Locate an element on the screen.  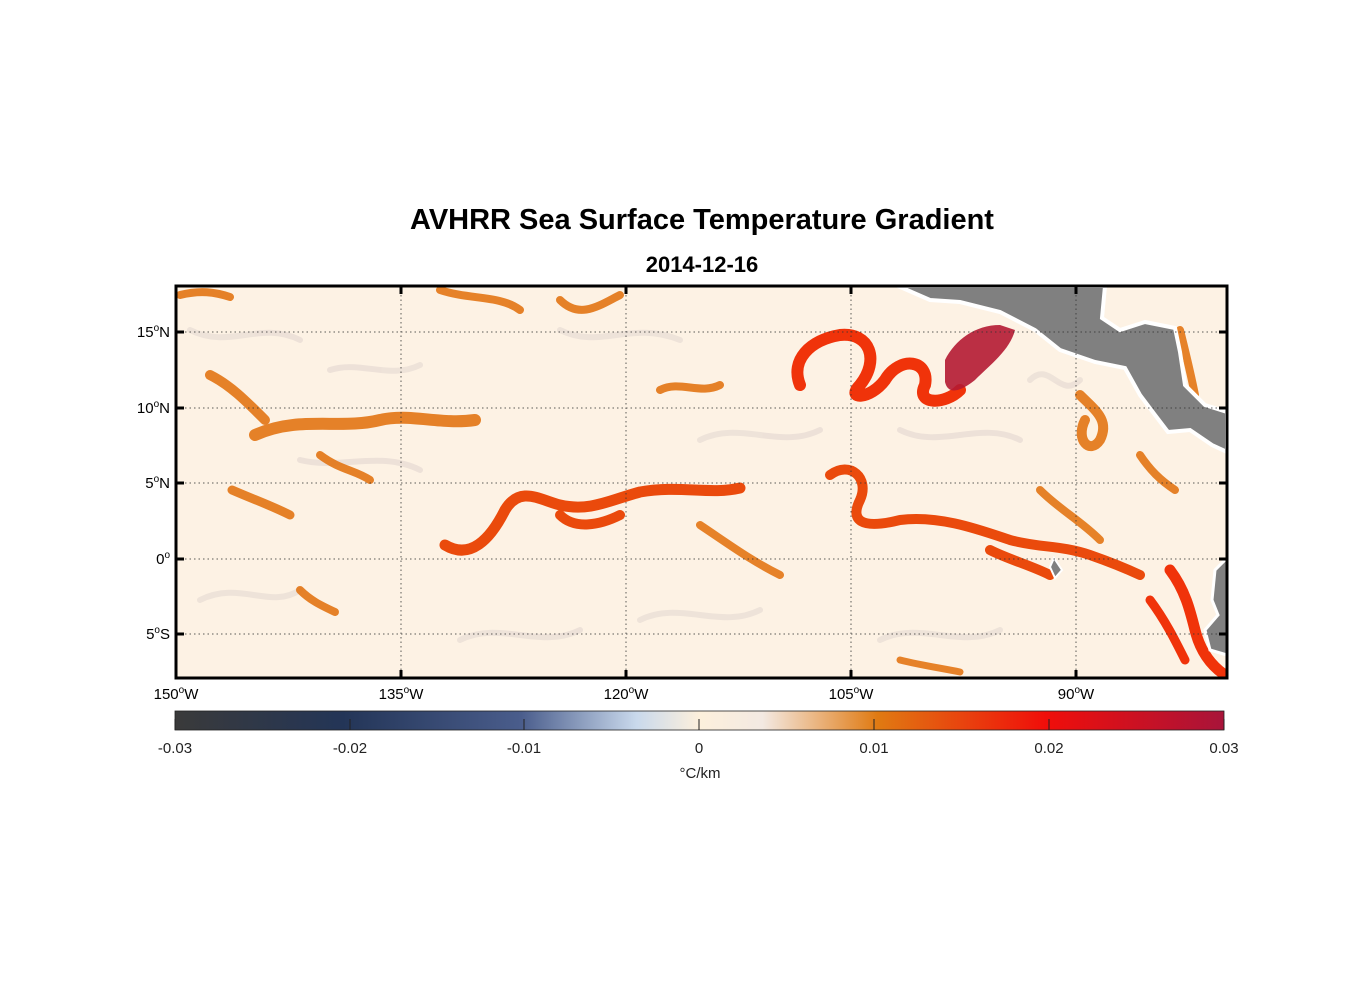
colorbar-tick-label: -0.03 is located at coordinates (175, 748).